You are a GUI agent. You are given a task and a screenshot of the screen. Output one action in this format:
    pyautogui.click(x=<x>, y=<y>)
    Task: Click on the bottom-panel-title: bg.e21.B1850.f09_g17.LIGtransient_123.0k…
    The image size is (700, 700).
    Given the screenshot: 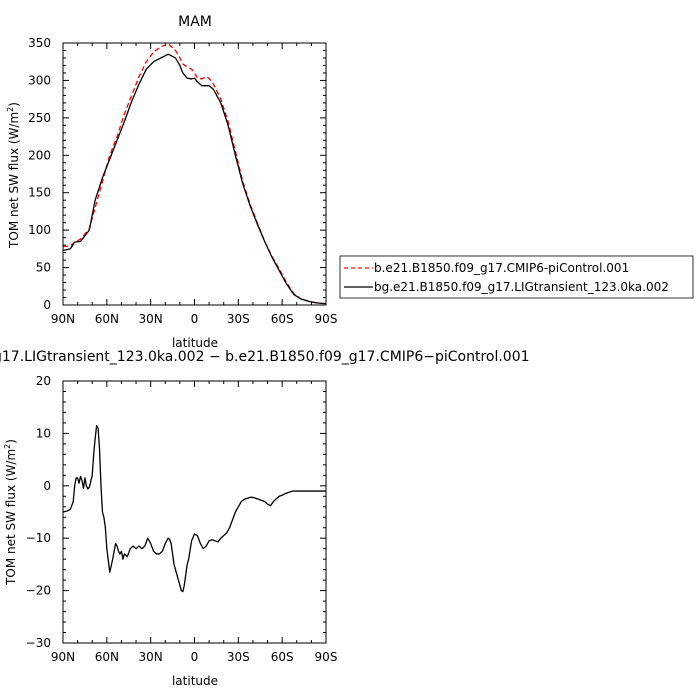 What is the action you would take?
    pyautogui.click(x=265, y=357)
    